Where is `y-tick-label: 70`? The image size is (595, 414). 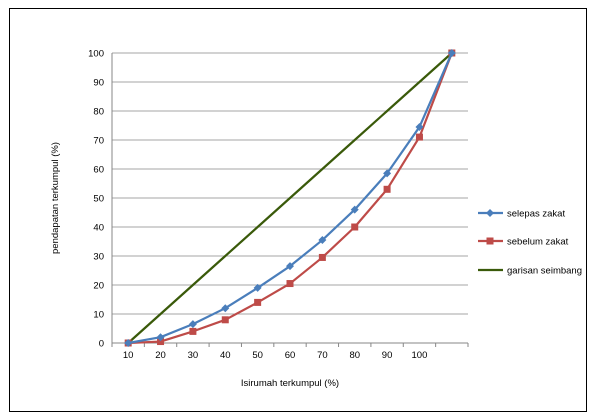
y-tick-label: 70 is located at coordinates (98, 141).